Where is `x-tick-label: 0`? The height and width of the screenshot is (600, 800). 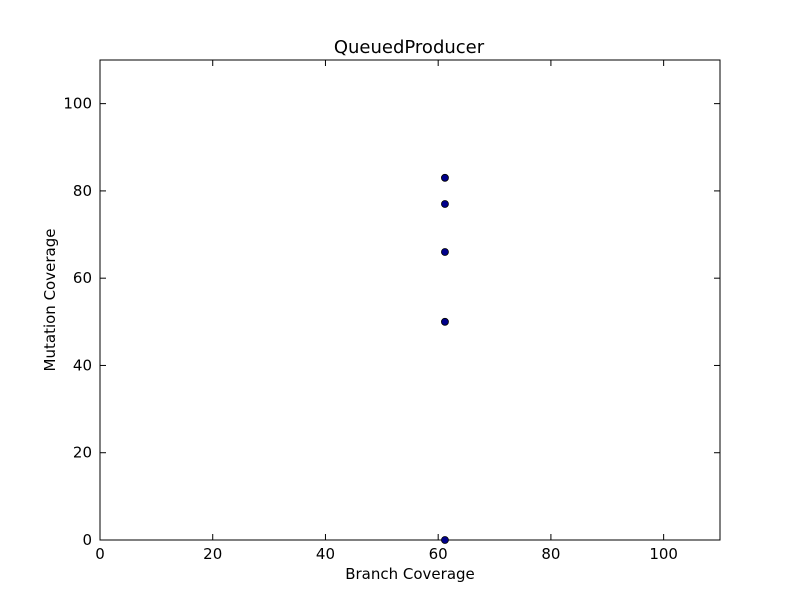
x-tick-label: 0 is located at coordinates (100, 554).